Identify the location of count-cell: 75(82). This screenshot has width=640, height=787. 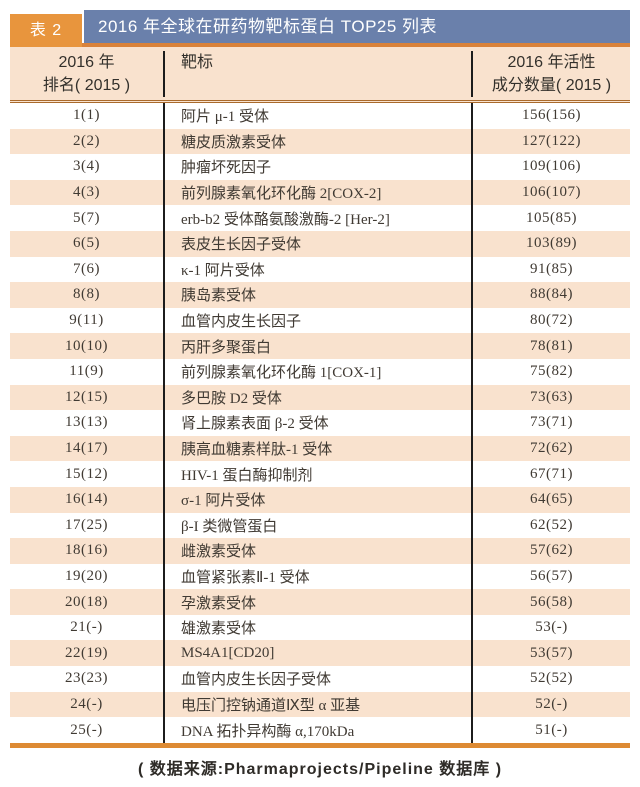
(551, 371).